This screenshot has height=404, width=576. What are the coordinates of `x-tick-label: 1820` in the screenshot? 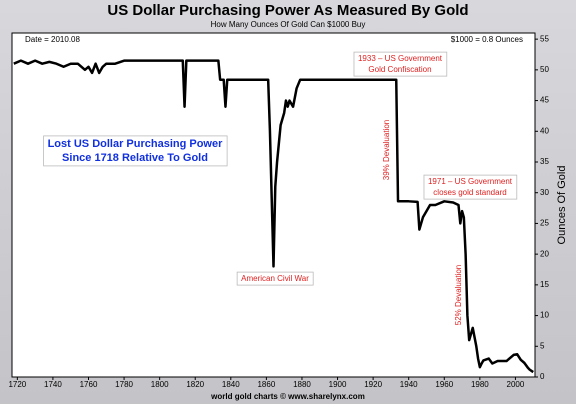 It's located at (195, 384).